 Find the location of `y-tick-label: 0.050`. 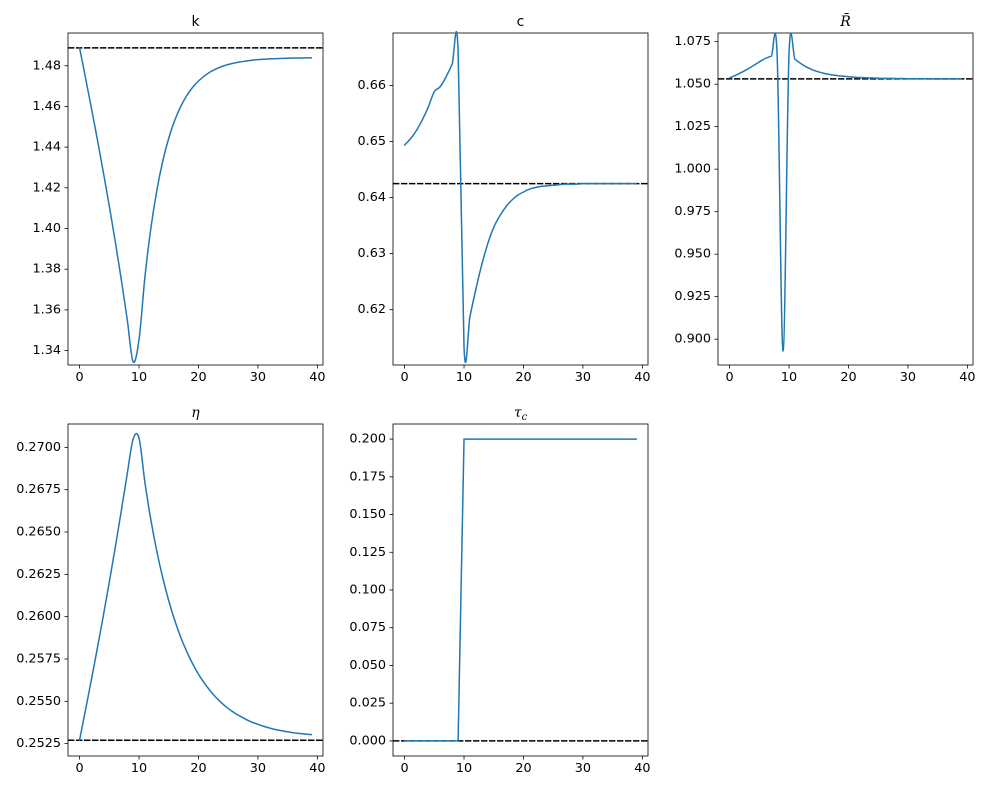

y-tick-label: 0.050 is located at coordinates (367, 665).